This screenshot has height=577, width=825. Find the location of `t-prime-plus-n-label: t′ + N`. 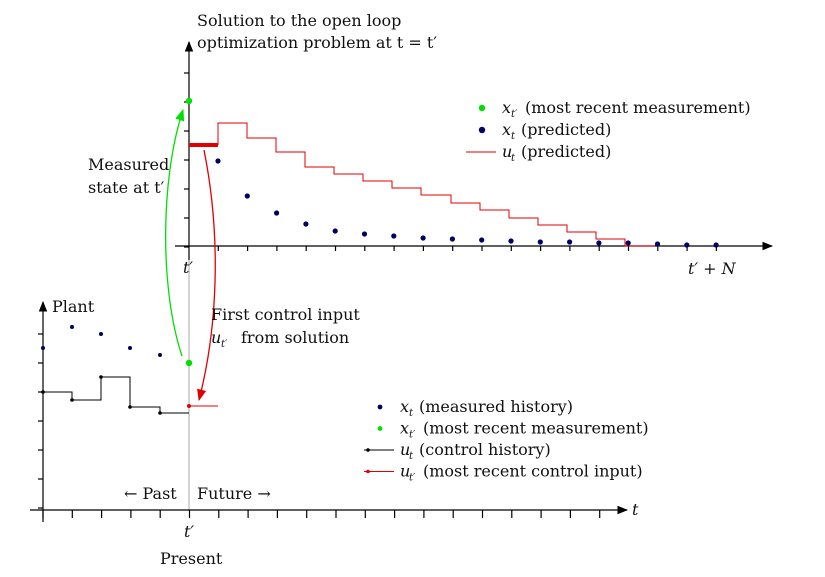

t-prime-plus-n-label: t′ + N is located at coordinates (712, 268).